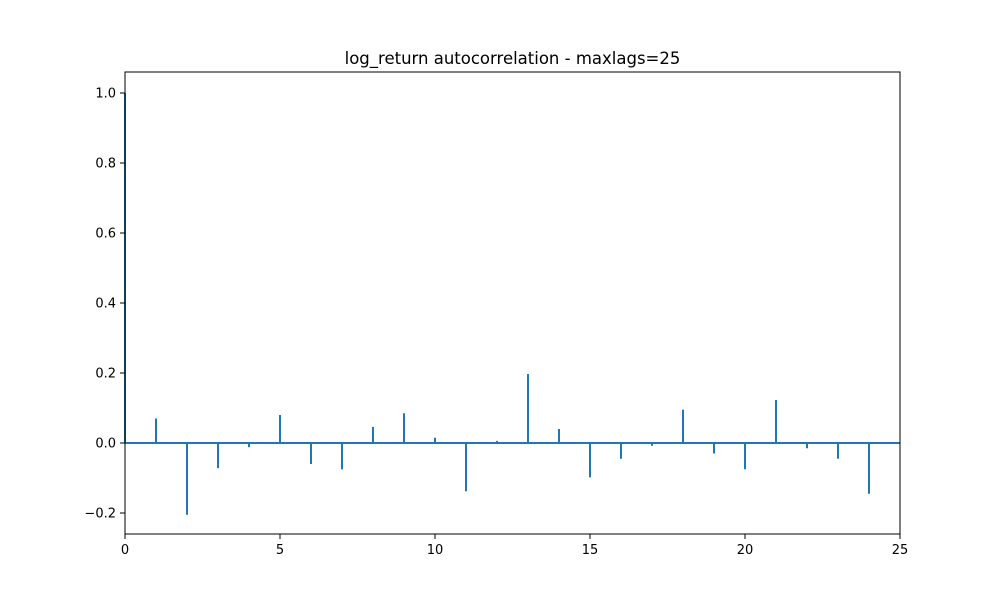  Describe the element at coordinates (900, 550) in the screenshot. I see `x-tick-label: 25` at that location.